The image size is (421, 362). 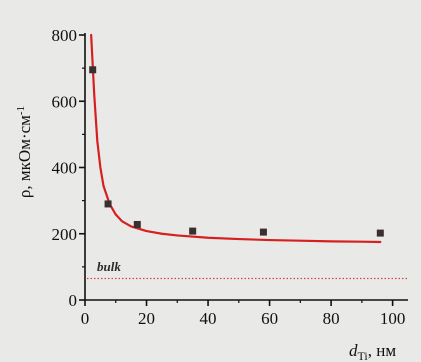 I want to click on bulk-label: bulk, so click(x=109, y=266).